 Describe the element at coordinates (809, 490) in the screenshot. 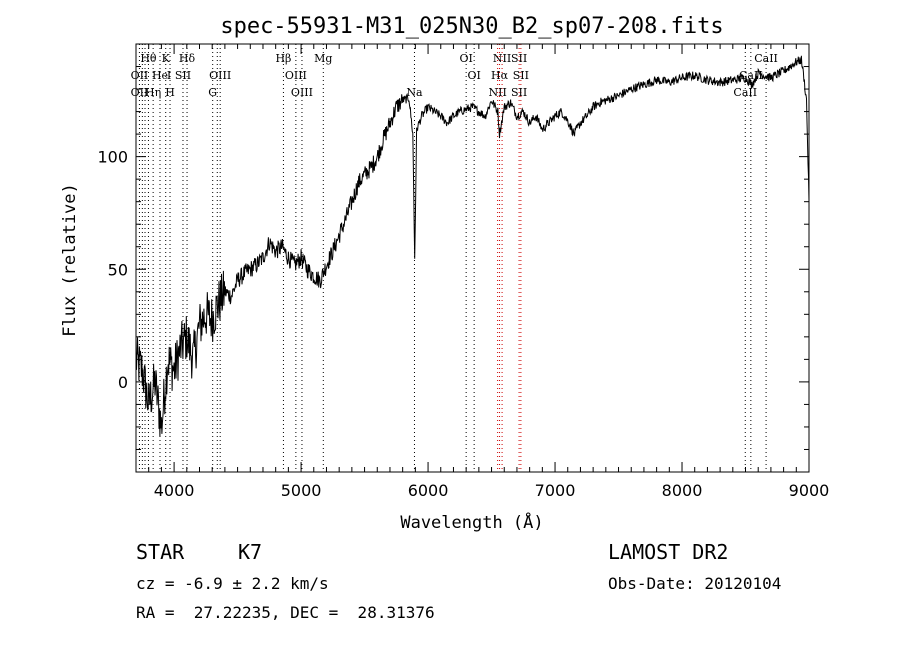

I see `x-tick-label: 9000` at that location.